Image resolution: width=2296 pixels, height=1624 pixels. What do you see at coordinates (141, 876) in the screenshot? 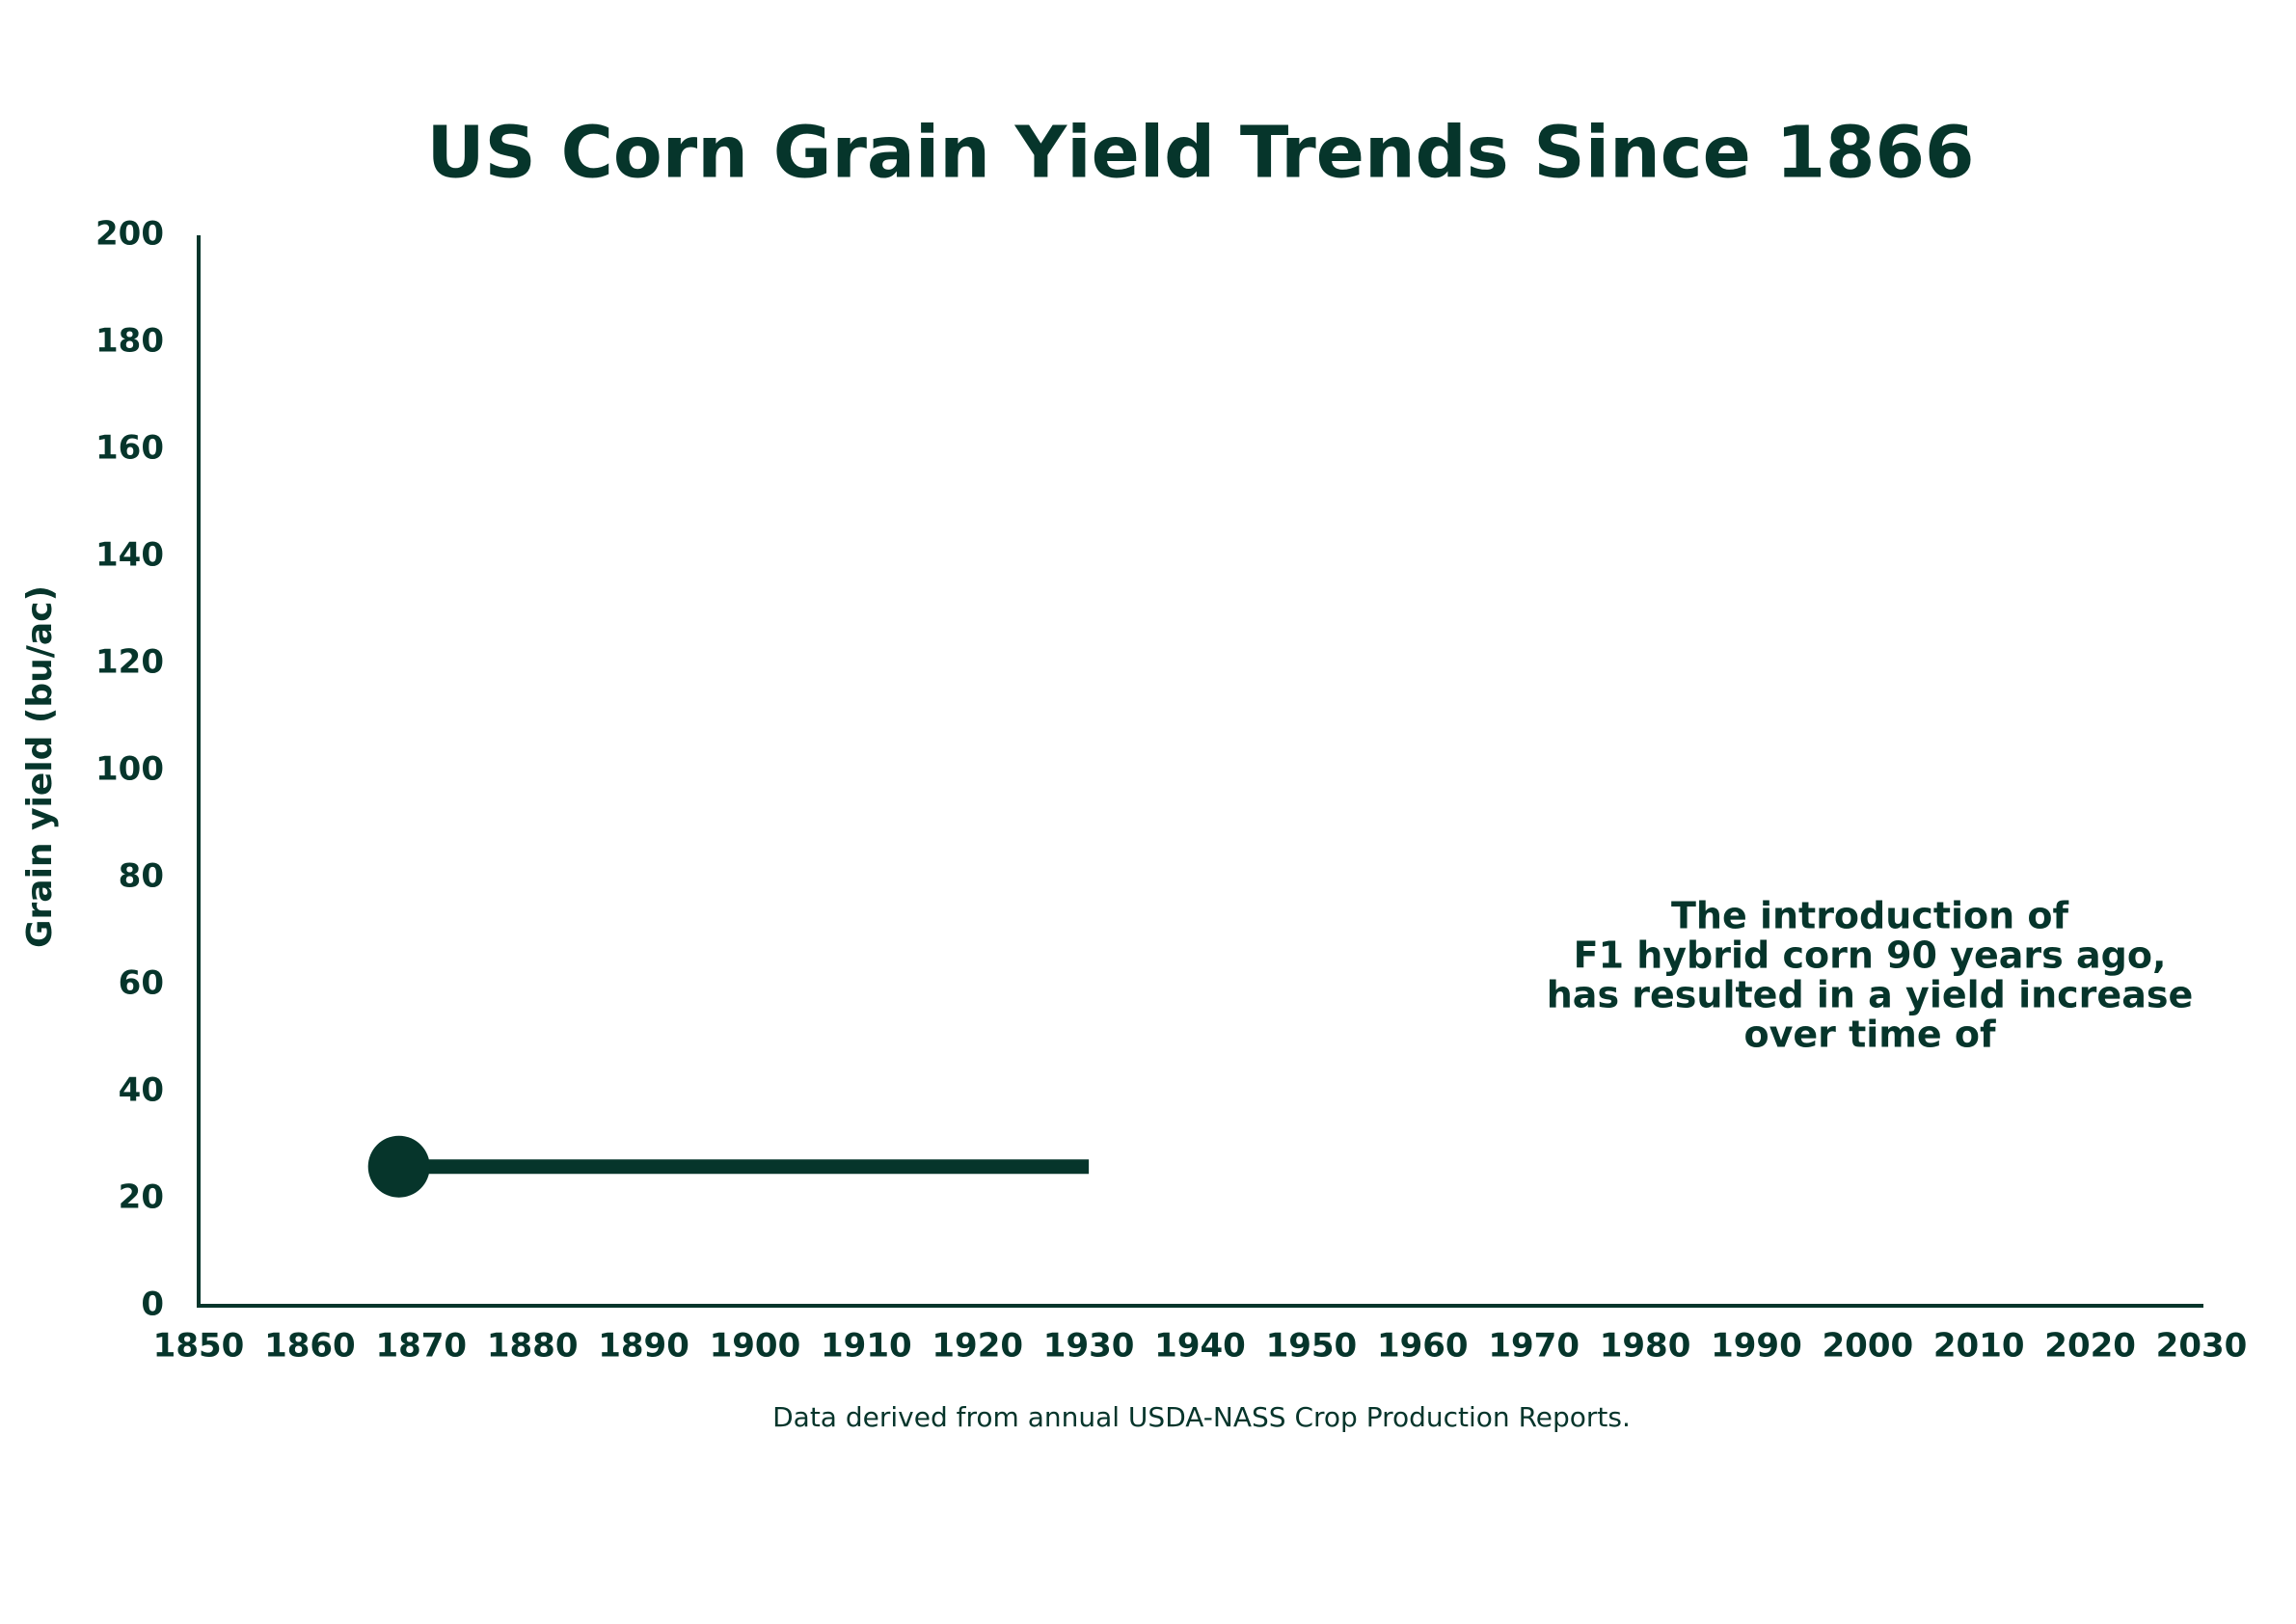
I see `y-tick-label: 80` at bounding box center [141, 876].